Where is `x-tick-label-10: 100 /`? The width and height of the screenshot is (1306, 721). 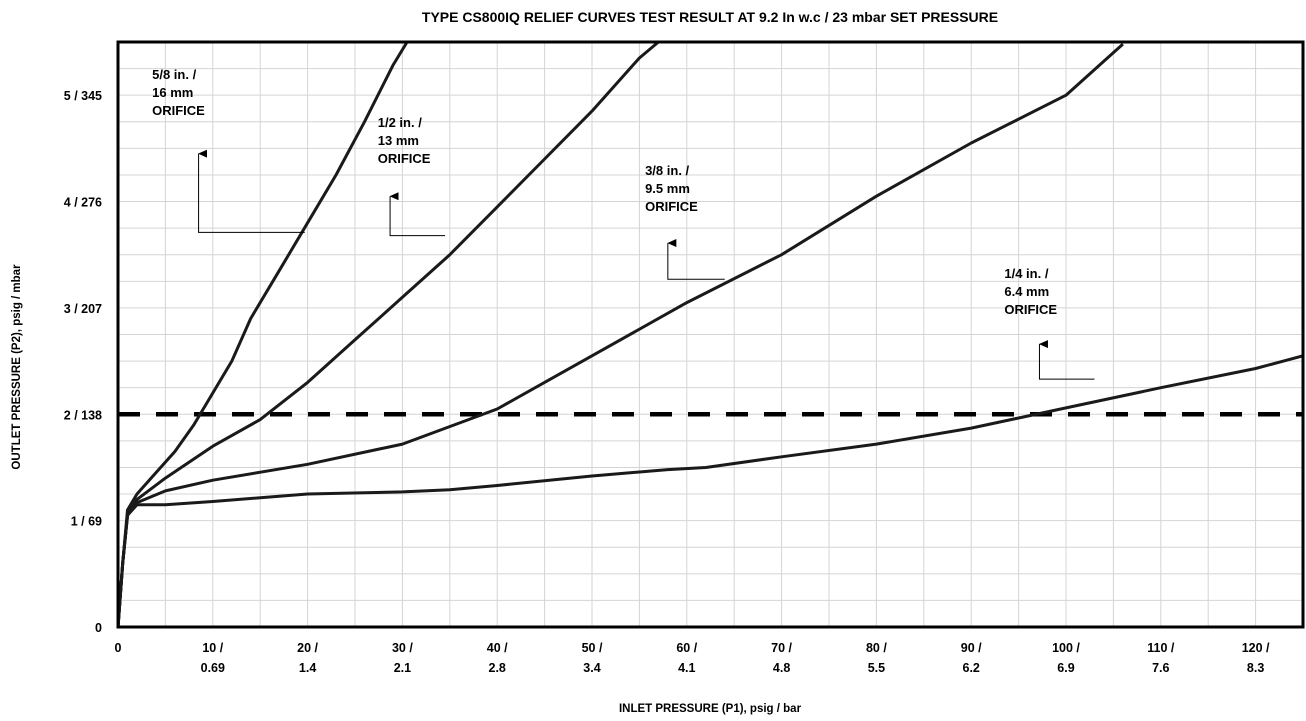 x-tick-label-10: 100 / is located at coordinates (1066, 648).